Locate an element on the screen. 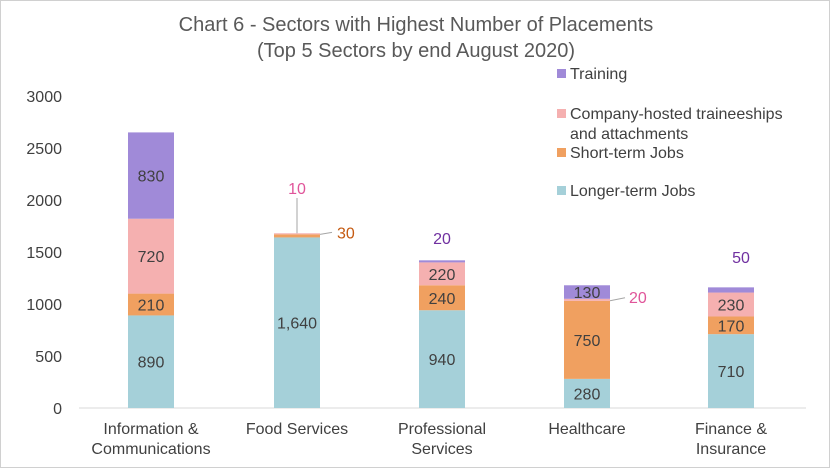 The height and width of the screenshot is (469, 830). x-tick-label: Insurance is located at coordinates (731, 449).